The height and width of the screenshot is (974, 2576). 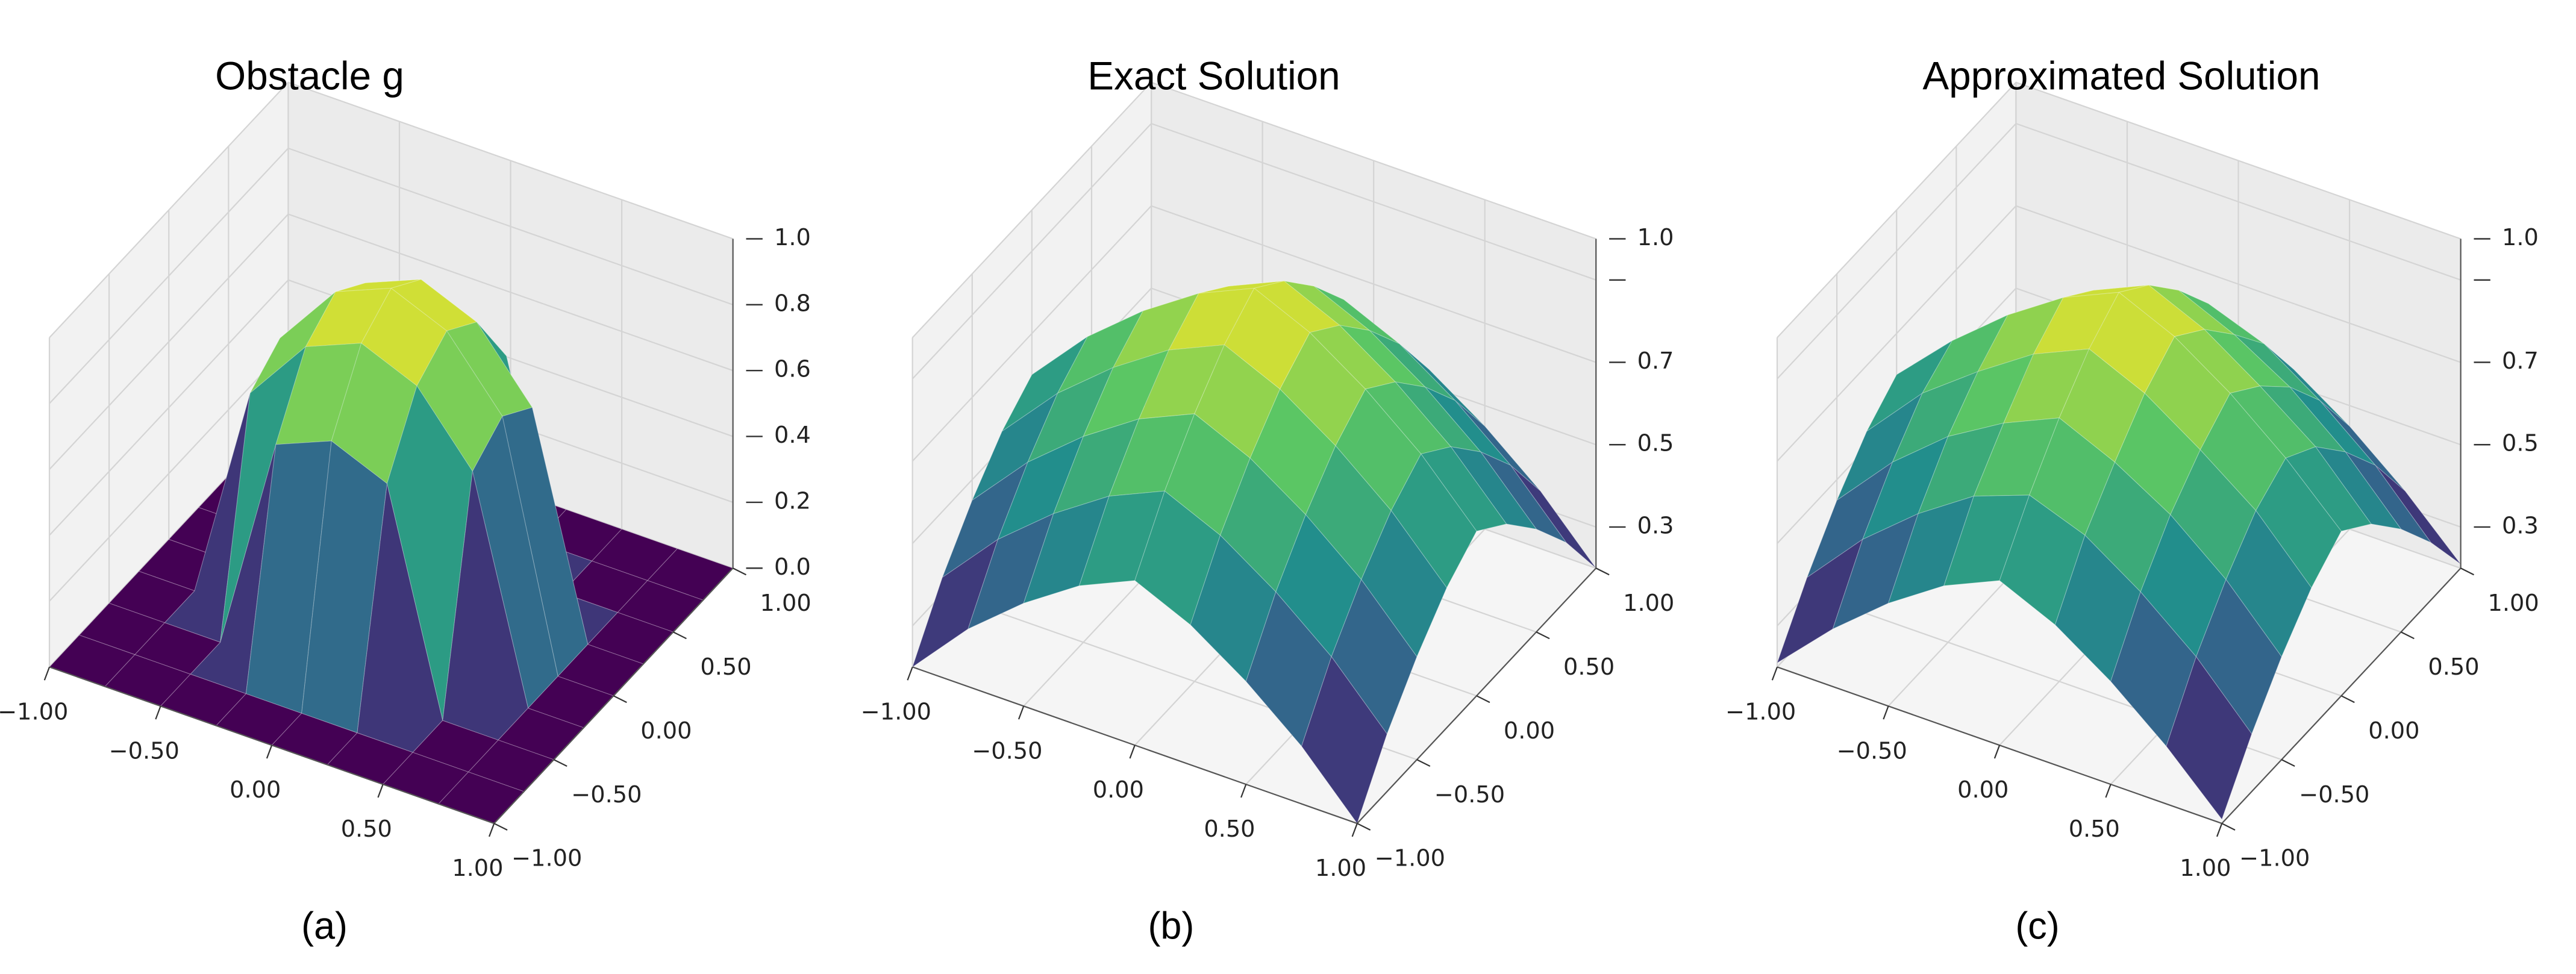 What do you see at coordinates (325, 926) in the screenshot?
I see `caption: (a)` at bounding box center [325, 926].